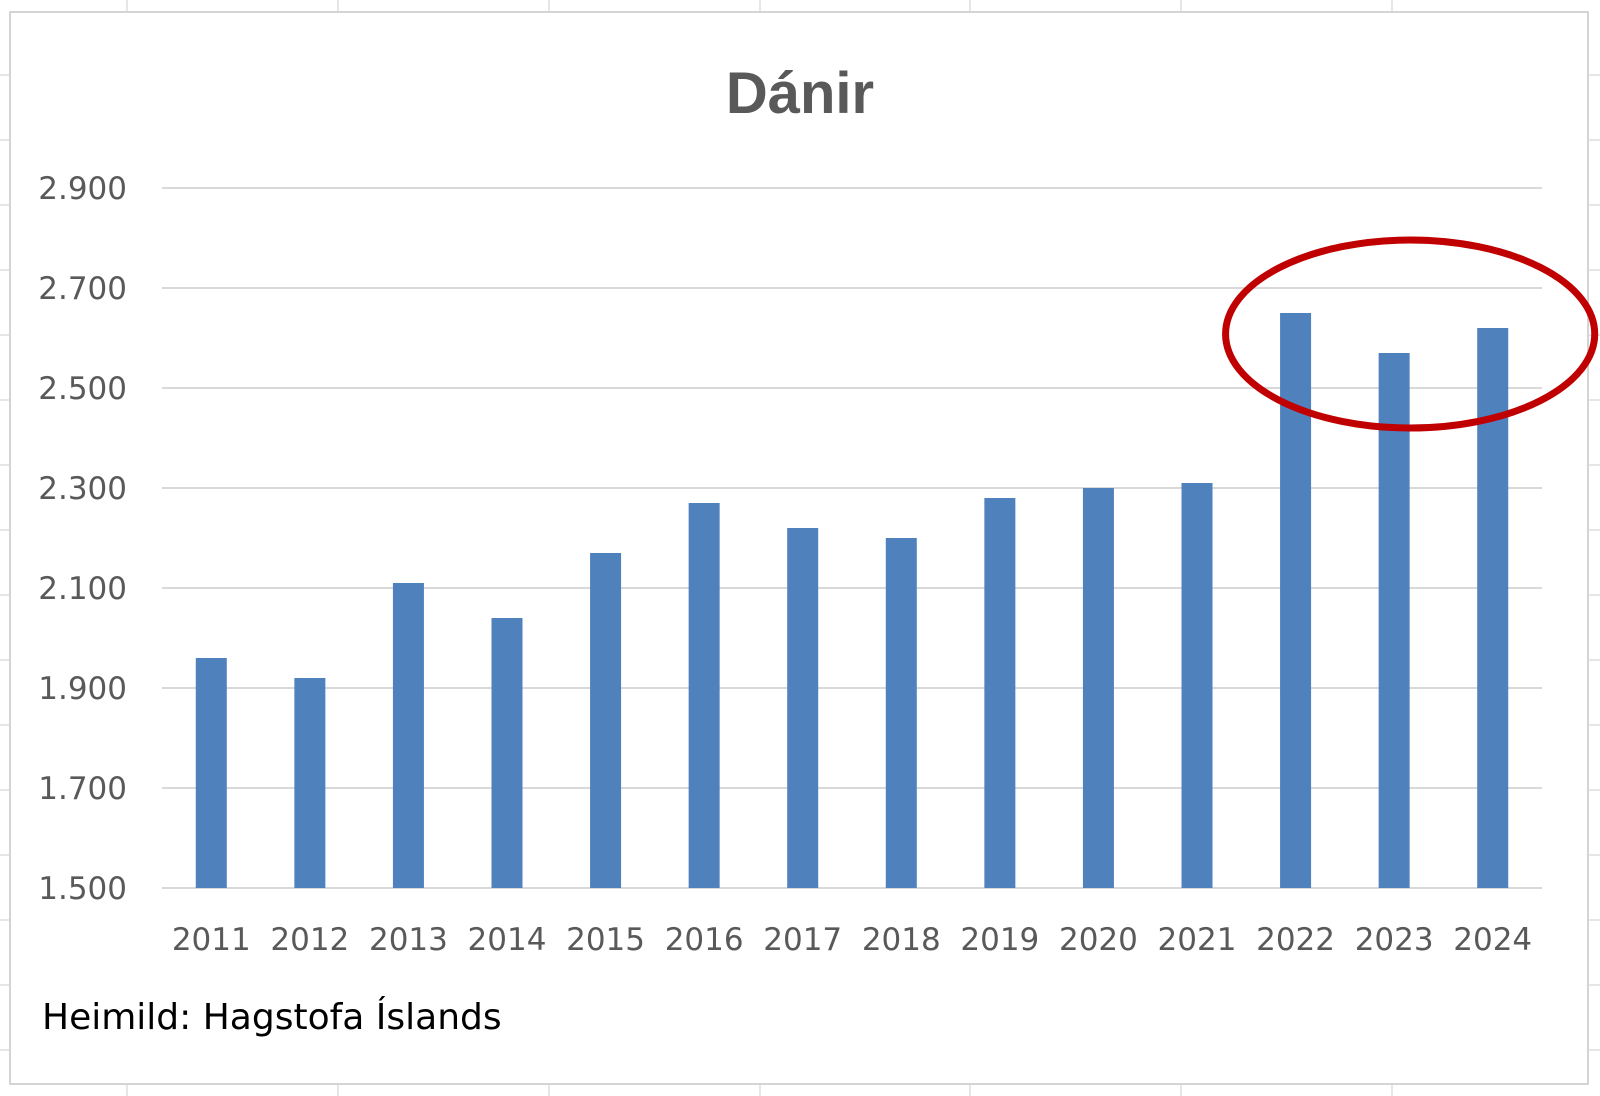  Describe the element at coordinates (82, 489) in the screenshot. I see `y-tick-label: 2.300` at that location.